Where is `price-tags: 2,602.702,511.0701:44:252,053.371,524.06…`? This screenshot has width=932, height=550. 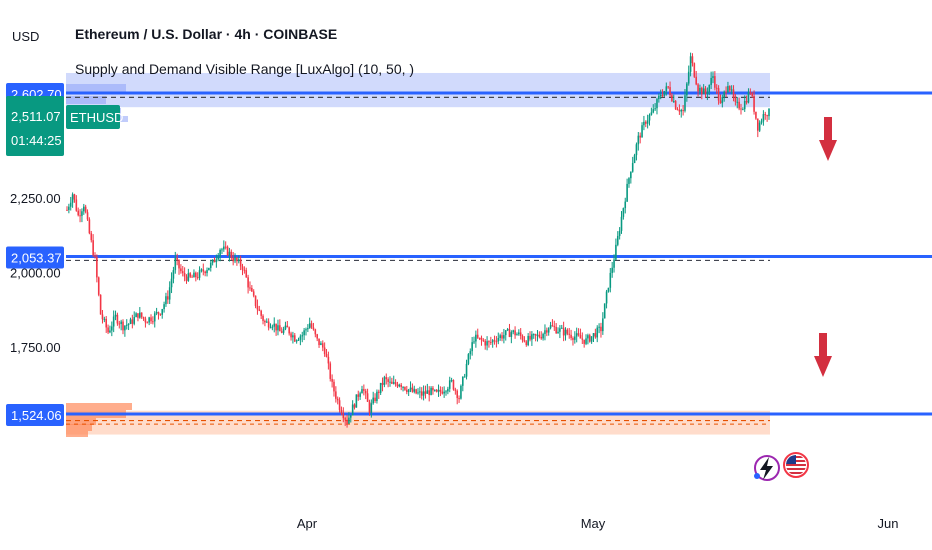
price-tags: 2,602.702,511.0701:44:252,053.371,524.06… is located at coordinates (64, 254).